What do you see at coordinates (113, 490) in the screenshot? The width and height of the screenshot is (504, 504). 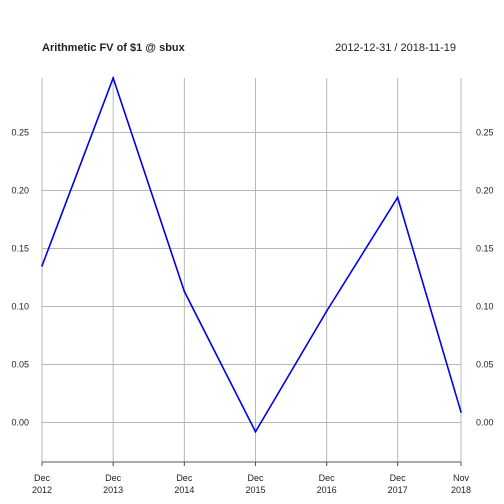 I see `x-tick-label-year: 2013` at bounding box center [113, 490].